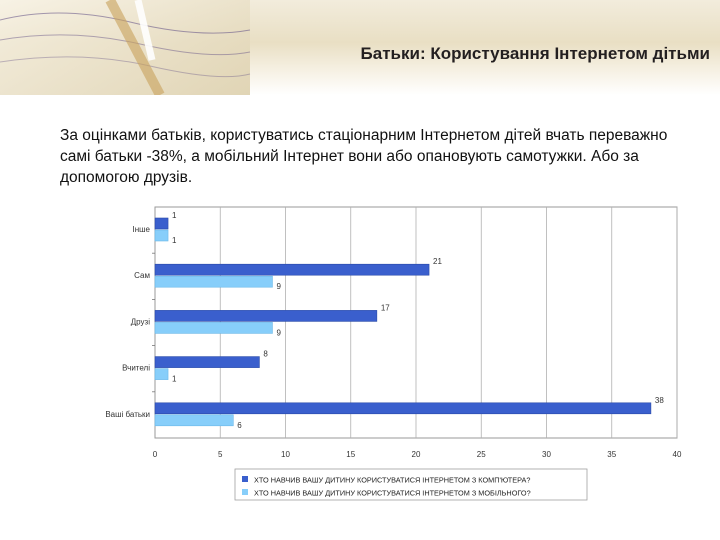 The width and height of the screenshot is (720, 540). Describe the element at coordinates (385, 307) in the screenshot. I see `data-label: 17` at that location.